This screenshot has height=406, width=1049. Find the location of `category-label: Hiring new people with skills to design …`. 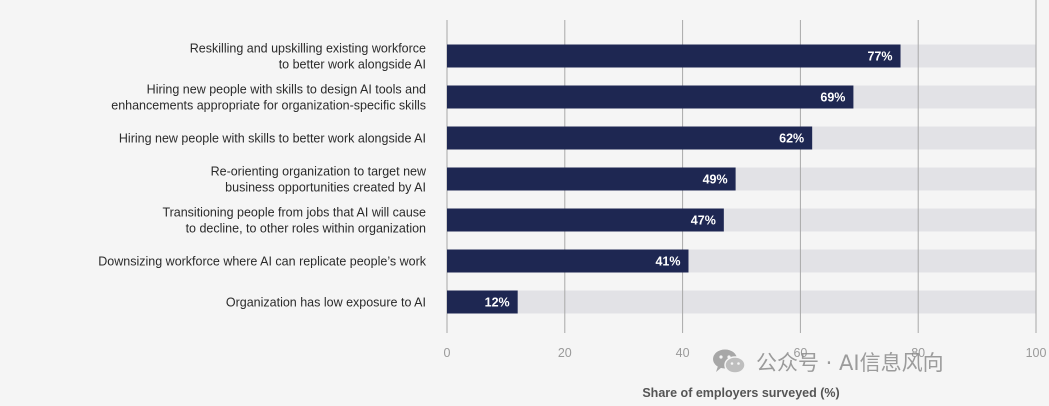

category-label: Hiring new people with skills to design … is located at coordinates (268, 98).